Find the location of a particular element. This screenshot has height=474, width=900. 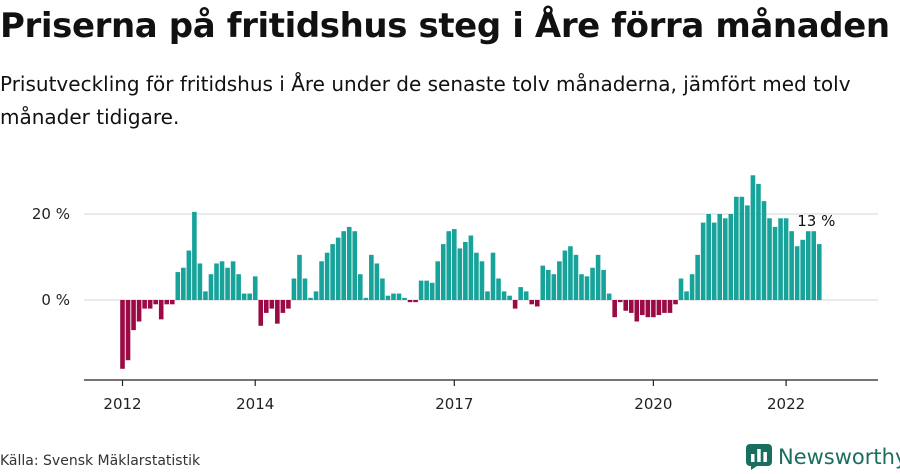

y-tick-label: 20 % is located at coordinates (51, 214).